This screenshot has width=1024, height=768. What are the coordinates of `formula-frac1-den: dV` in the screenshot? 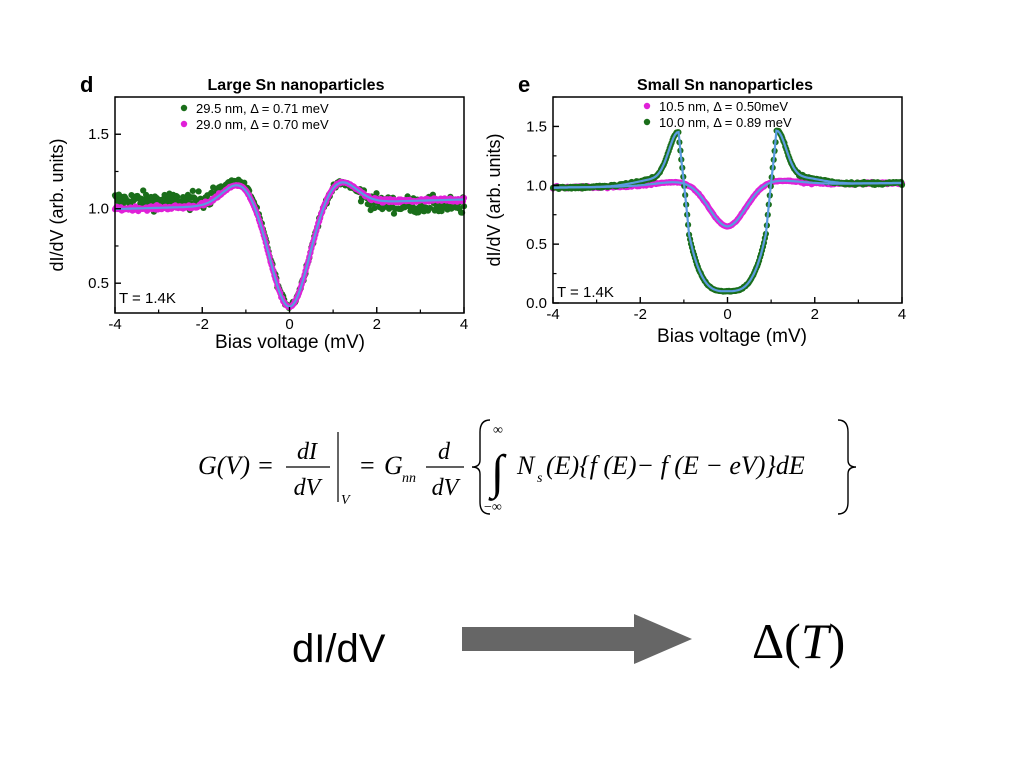 It's located at (308, 488).